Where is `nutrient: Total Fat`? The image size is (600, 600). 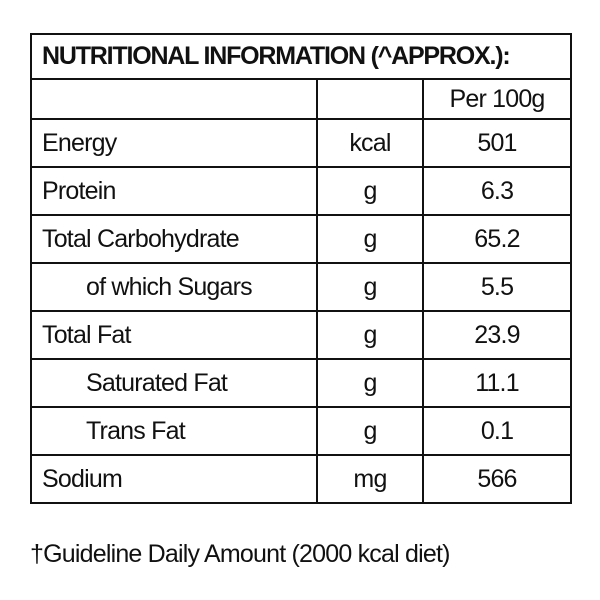
nutrient: Total Fat is located at coordinates (174, 335).